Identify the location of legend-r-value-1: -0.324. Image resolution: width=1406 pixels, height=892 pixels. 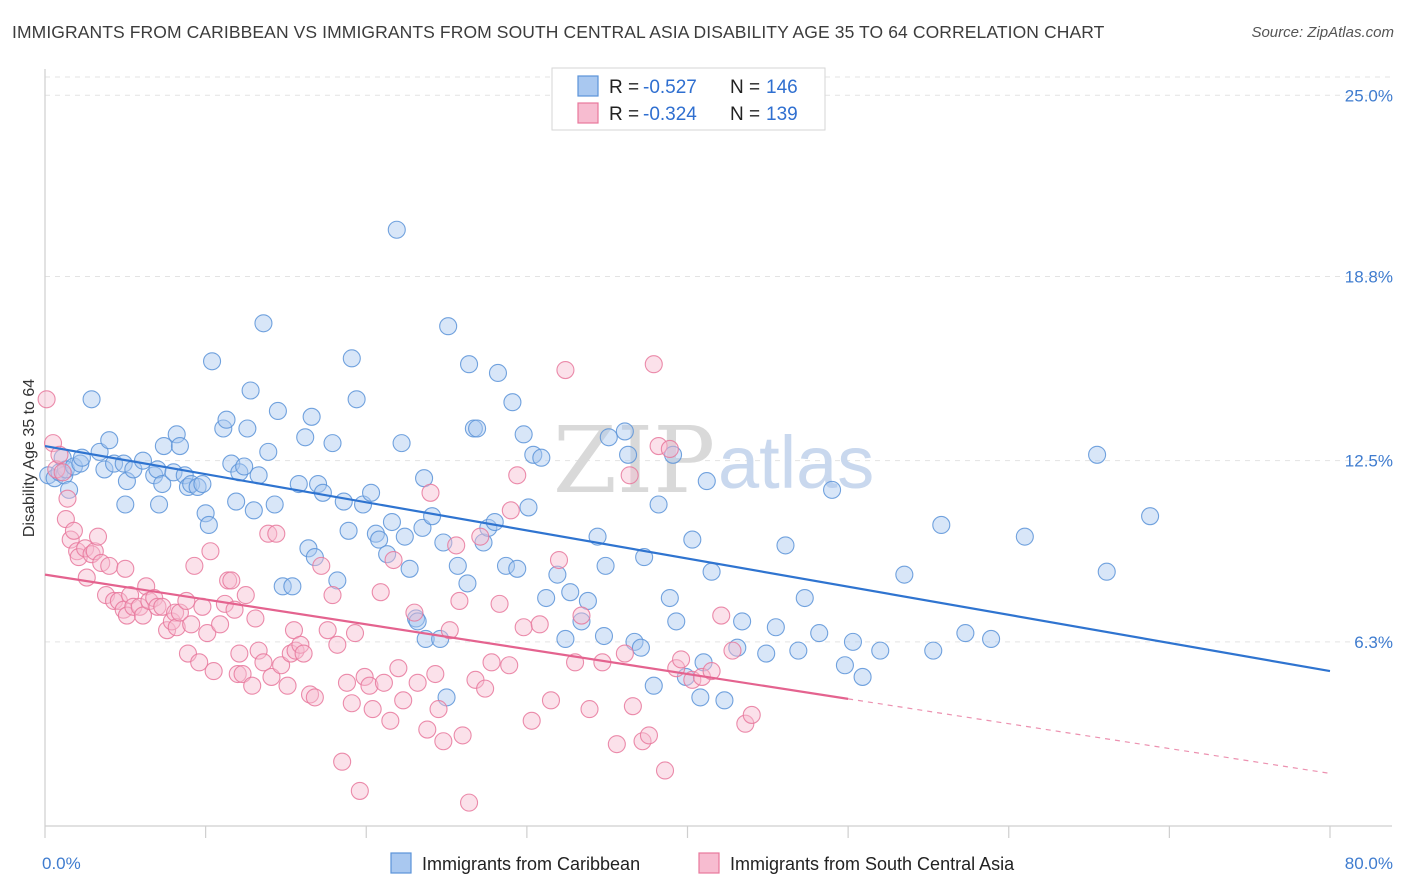
(670, 114).